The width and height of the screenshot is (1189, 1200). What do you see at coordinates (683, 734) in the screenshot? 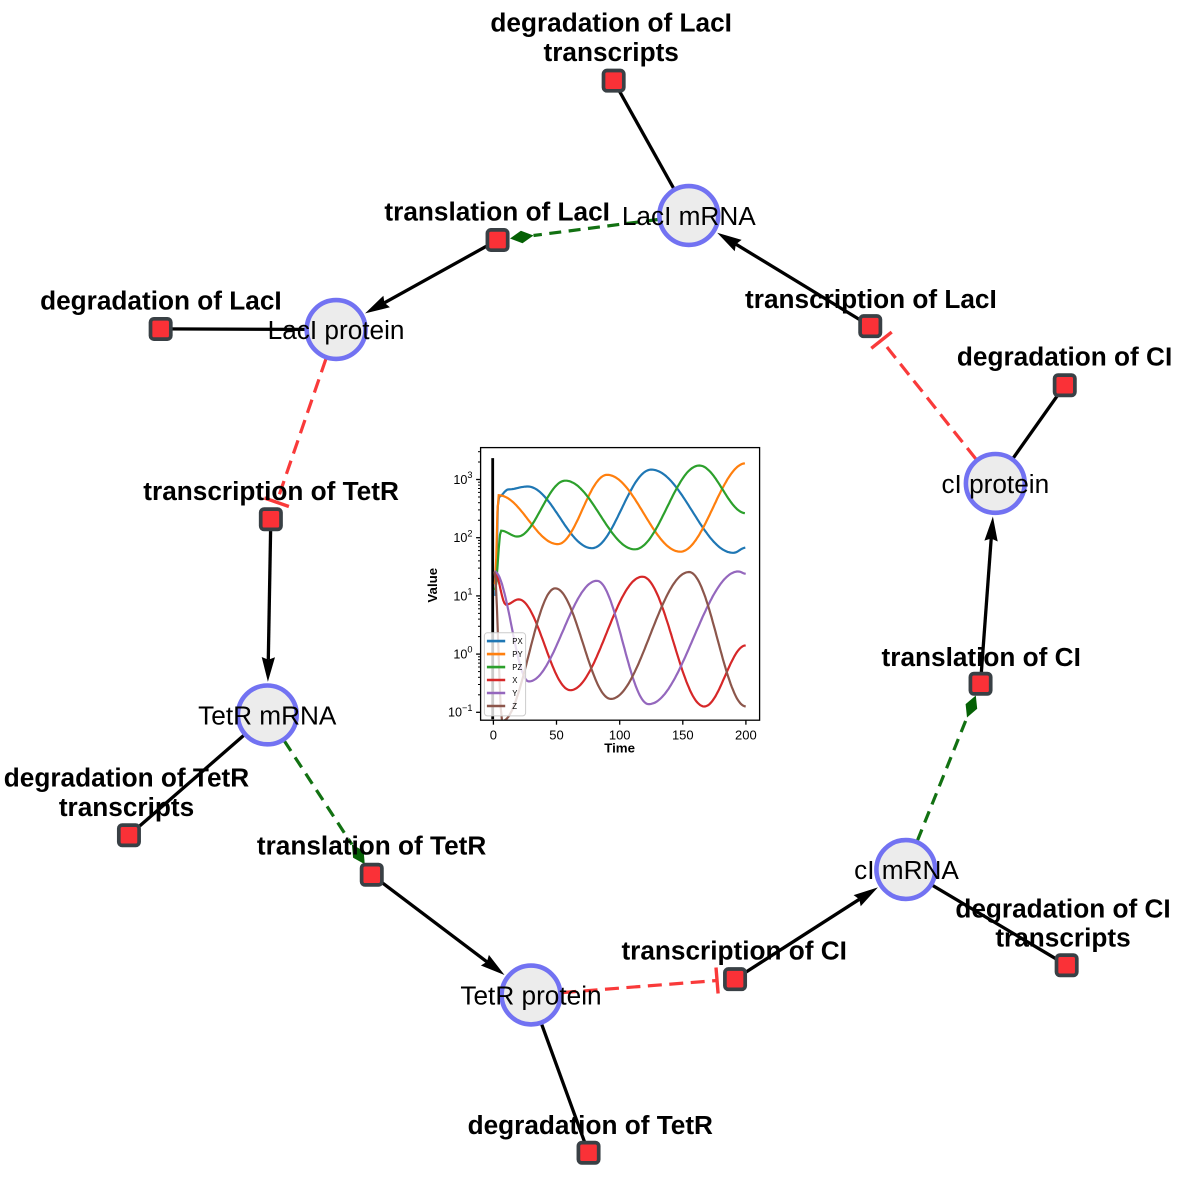
I see `svg-text: 150` at bounding box center [683, 734].